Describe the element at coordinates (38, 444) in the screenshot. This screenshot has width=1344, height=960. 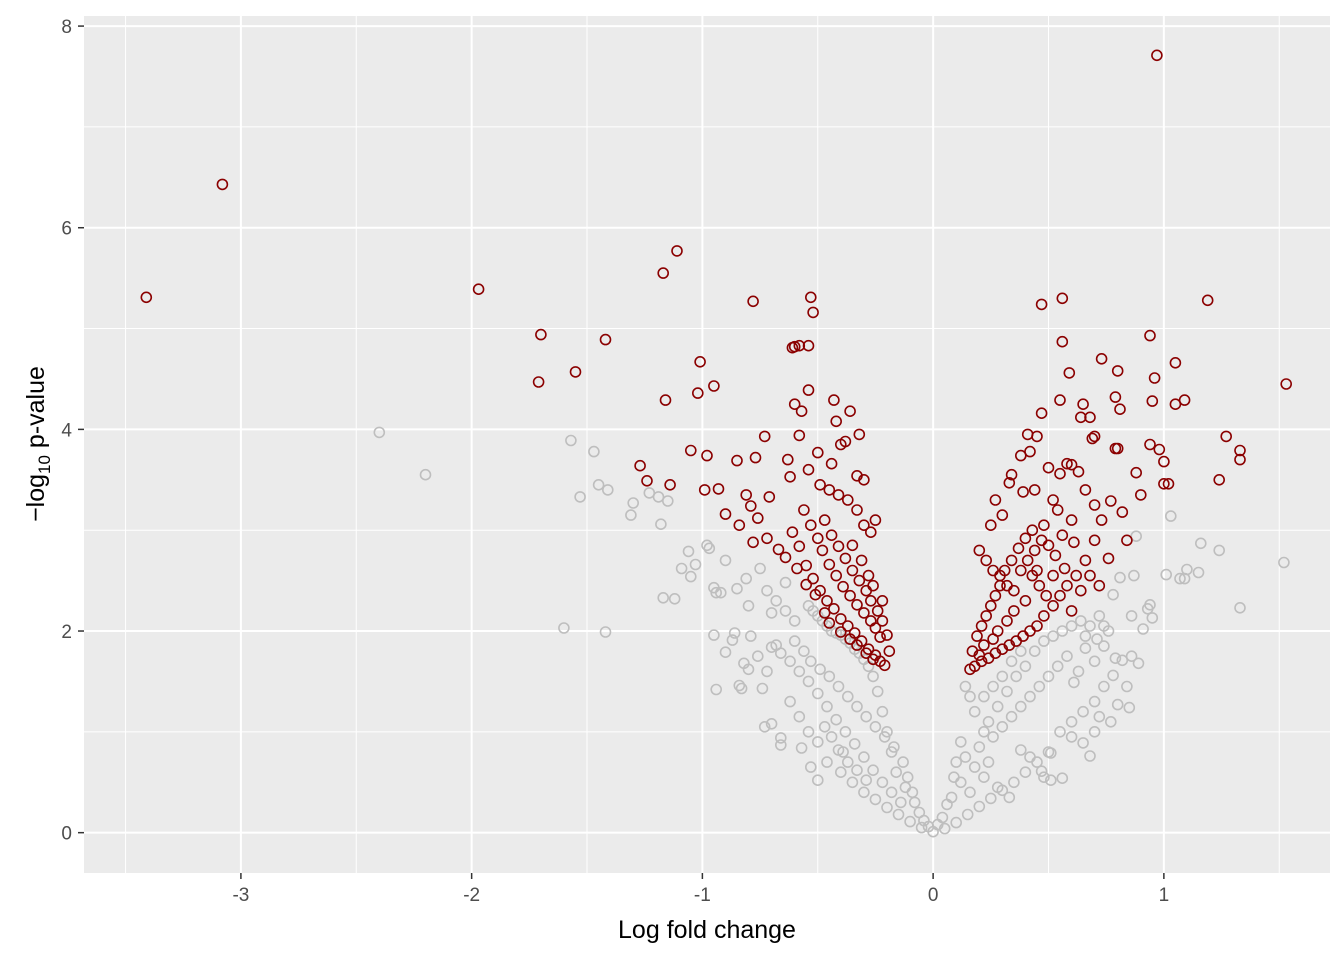
I see `y-axis-title: −log10 p-value` at that location.